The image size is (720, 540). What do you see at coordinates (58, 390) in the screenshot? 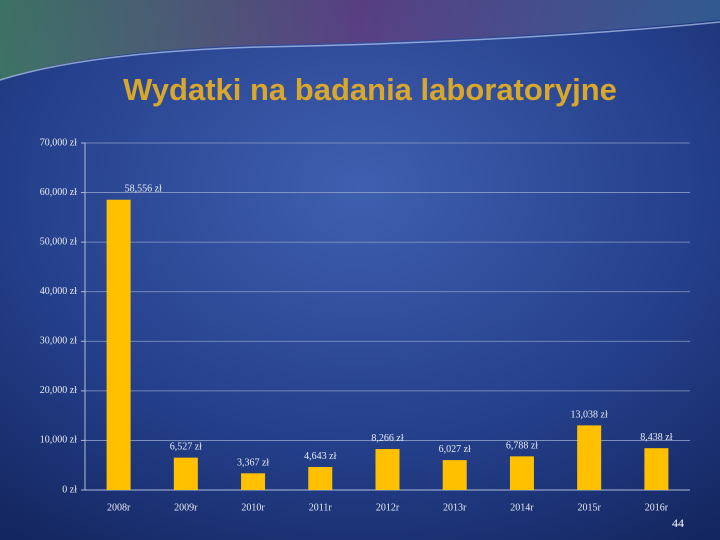
I see `y-tick-label: 20,000 zł` at bounding box center [58, 390].